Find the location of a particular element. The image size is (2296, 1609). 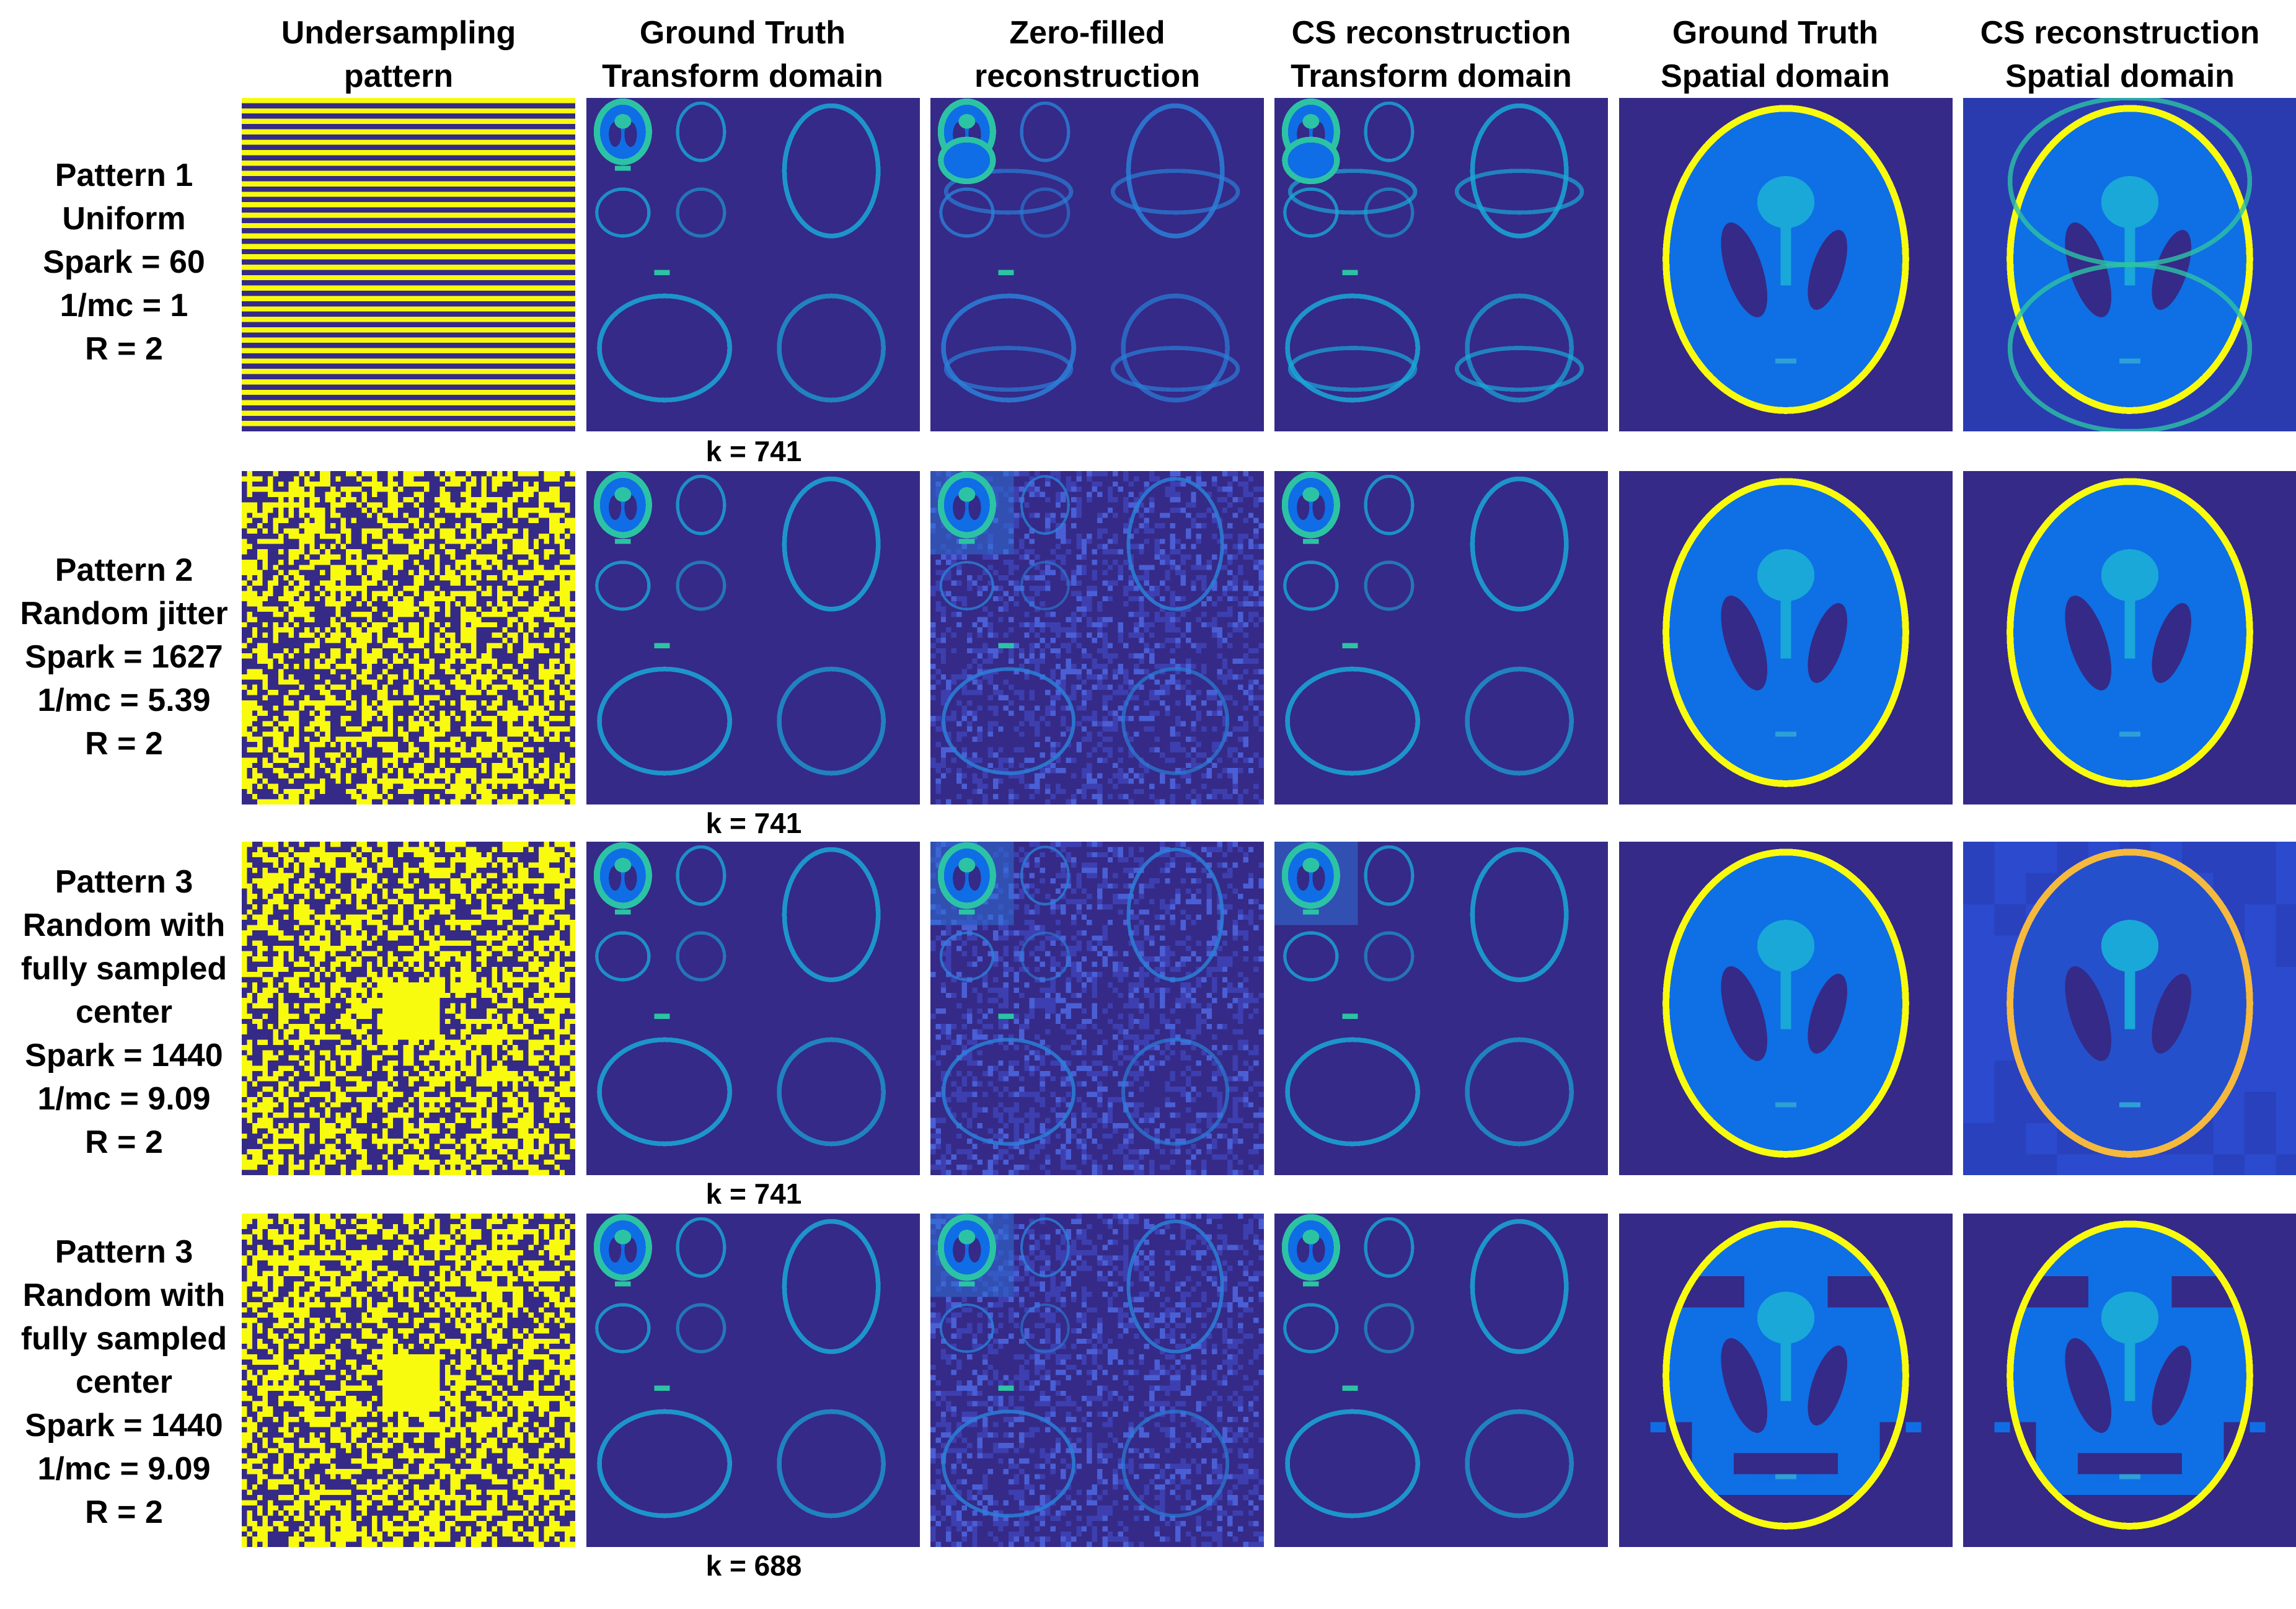

column-header-line: reconstruction is located at coordinates (1087, 76).